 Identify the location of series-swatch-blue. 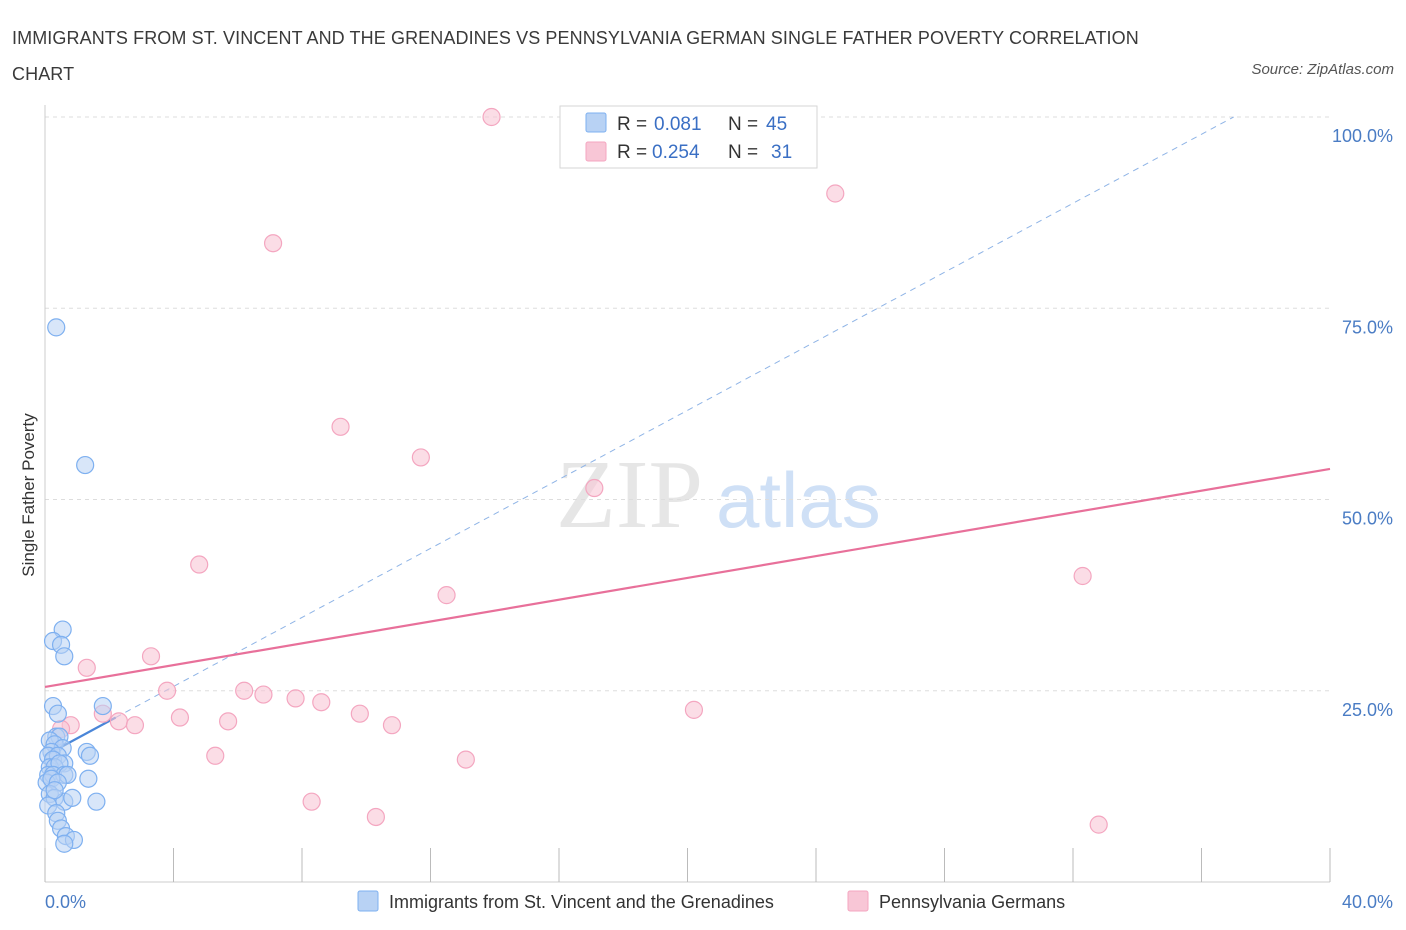
(368, 901).